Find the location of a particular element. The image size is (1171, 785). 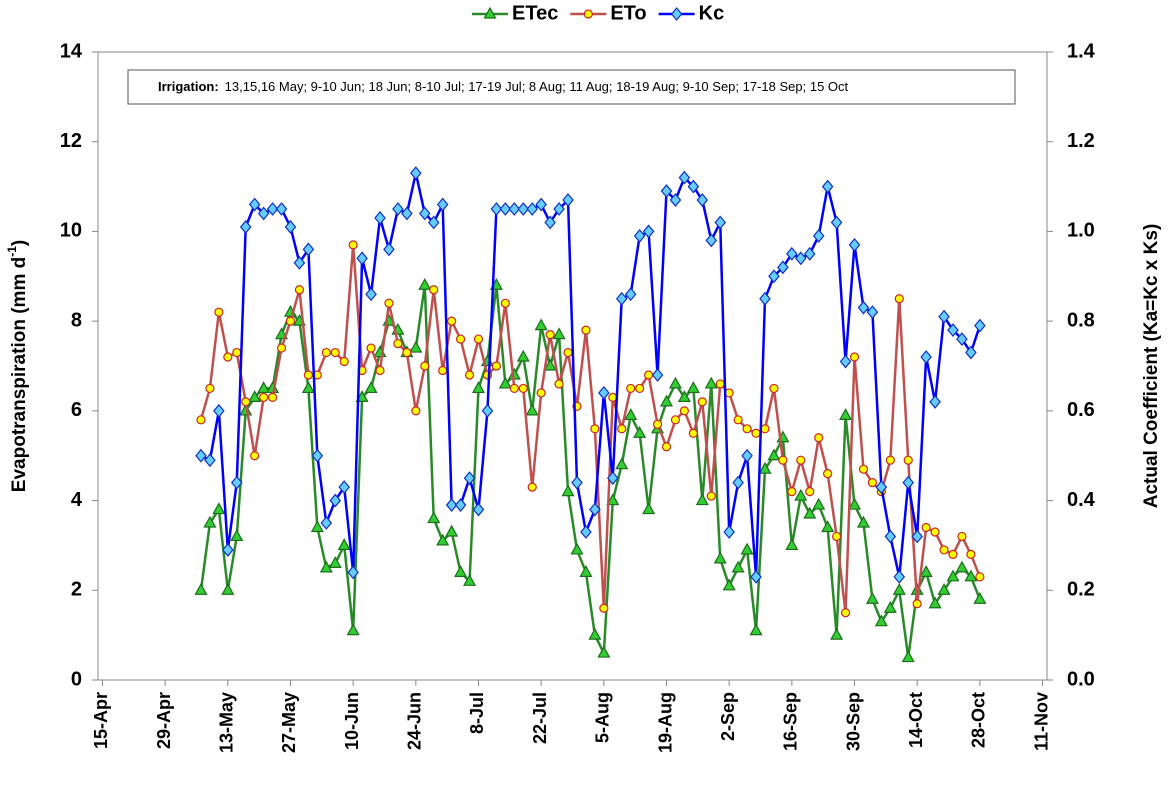

y-tick-label: 14 is located at coordinates (71, 51).